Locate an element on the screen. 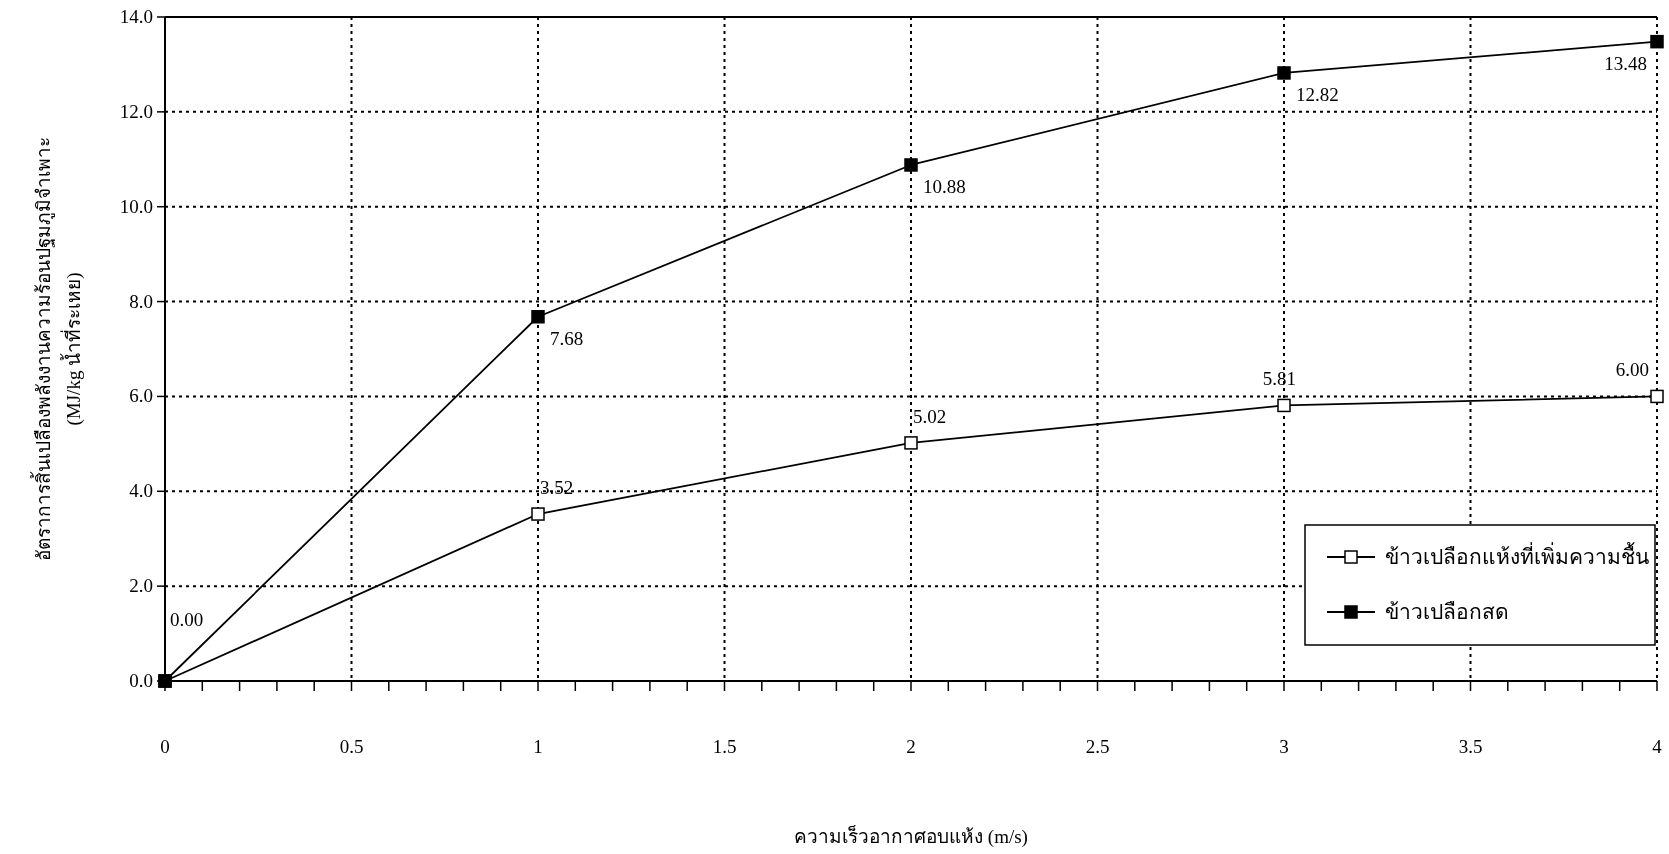  data-label: 7.68 is located at coordinates (567, 338).